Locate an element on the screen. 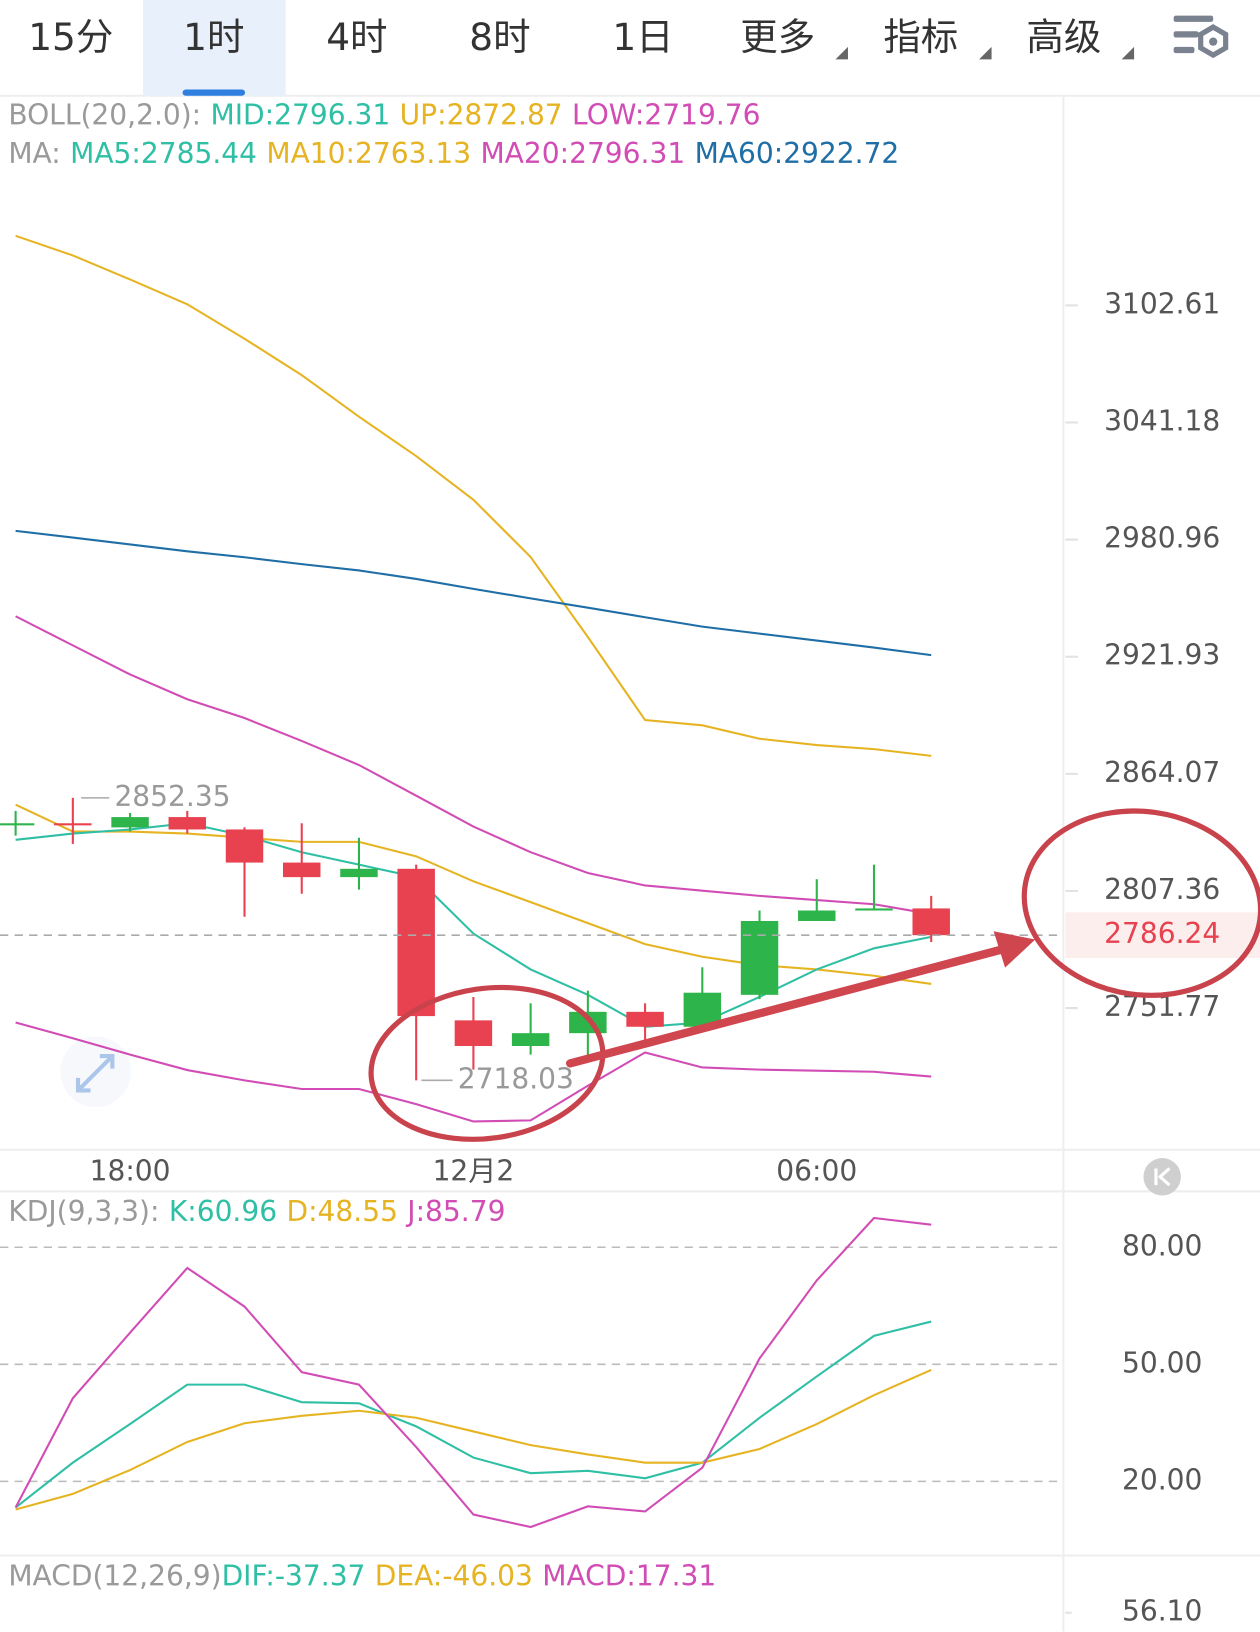  legend-text: MACD: is located at coordinates (589, 1575).